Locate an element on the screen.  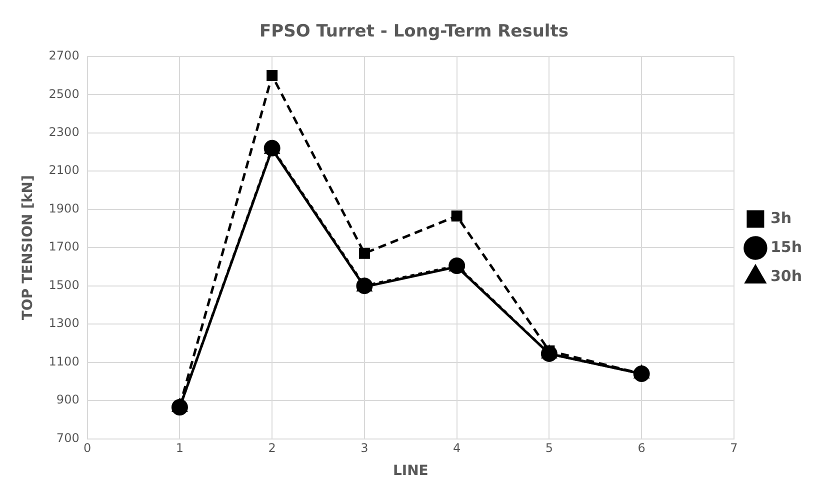
x-tick-label: 4 is located at coordinates (457, 448).